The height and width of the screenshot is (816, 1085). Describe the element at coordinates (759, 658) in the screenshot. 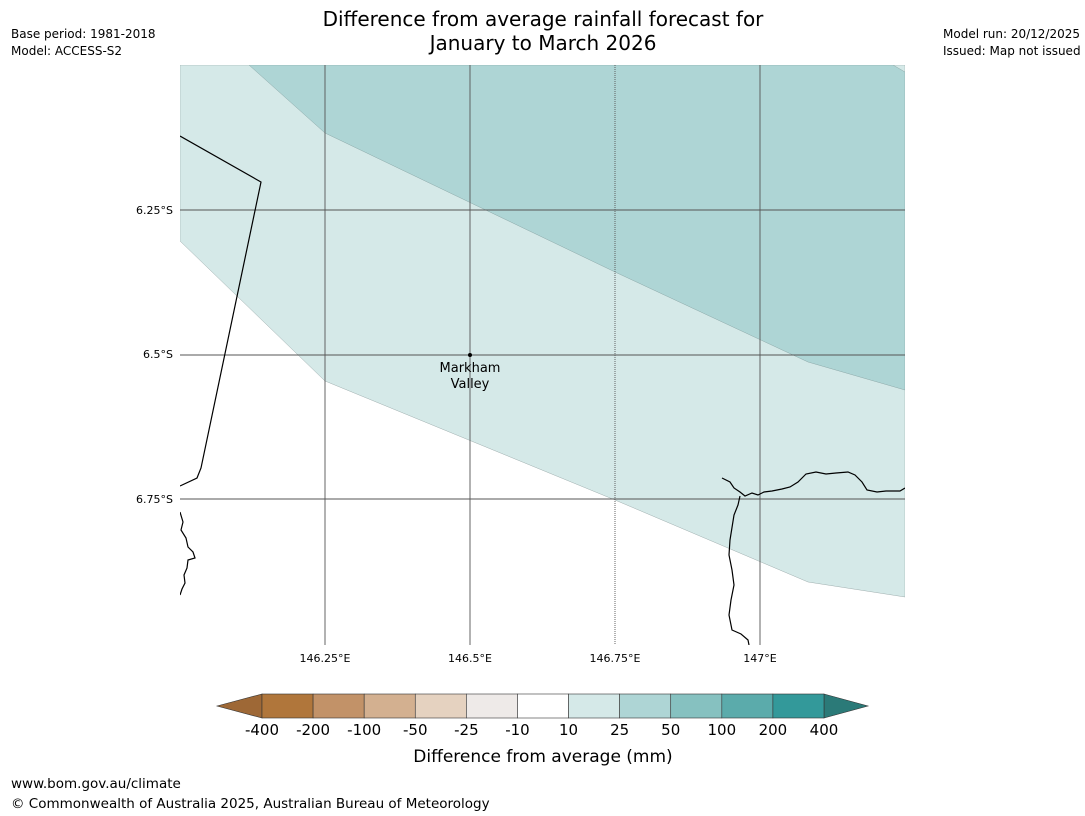

I see `lon-label: 147°E` at that location.